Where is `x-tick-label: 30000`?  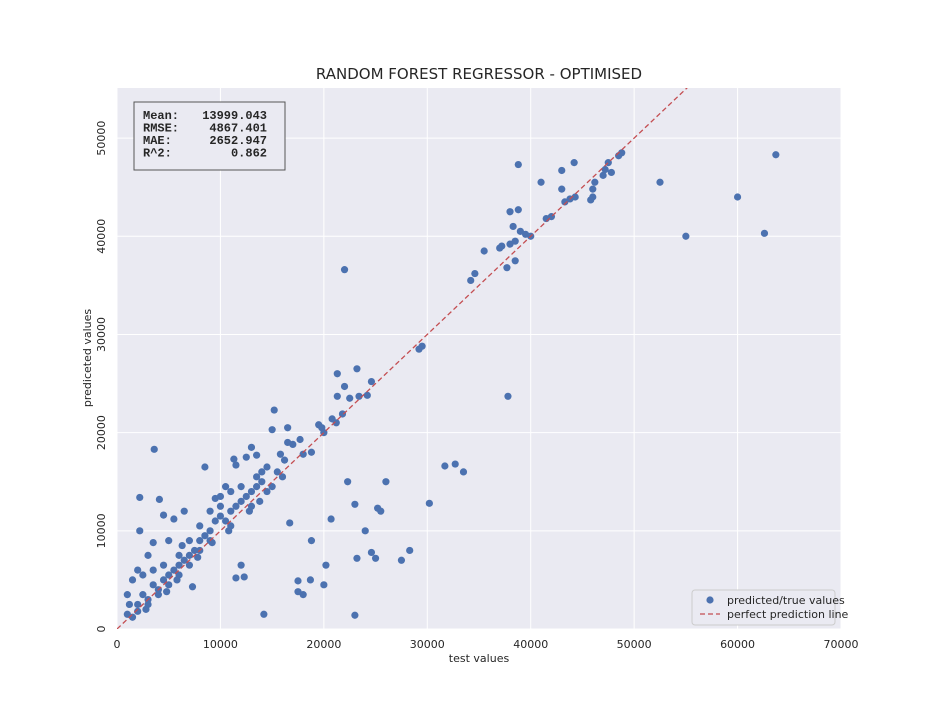 x-tick-label: 30000 is located at coordinates (427, 644).